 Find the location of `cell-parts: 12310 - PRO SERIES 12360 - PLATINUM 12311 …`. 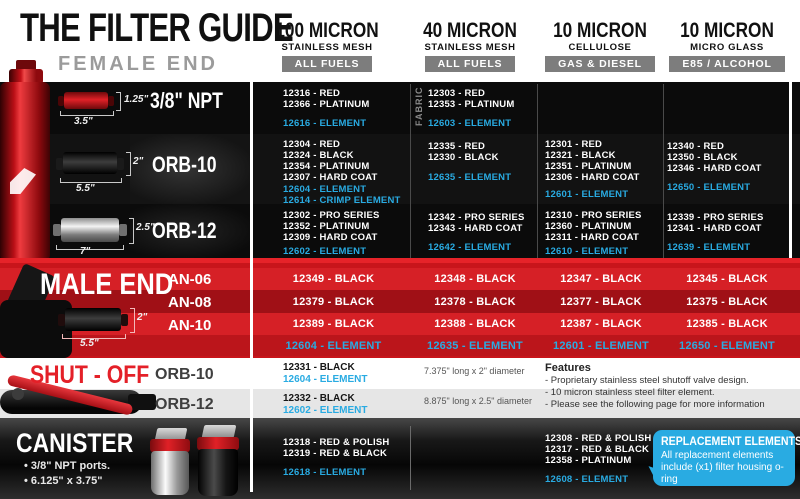

cell-parts: 12310 - PRO SERIES 12360 - PLATINUM 12311 … is located at coordinates (593, 226).